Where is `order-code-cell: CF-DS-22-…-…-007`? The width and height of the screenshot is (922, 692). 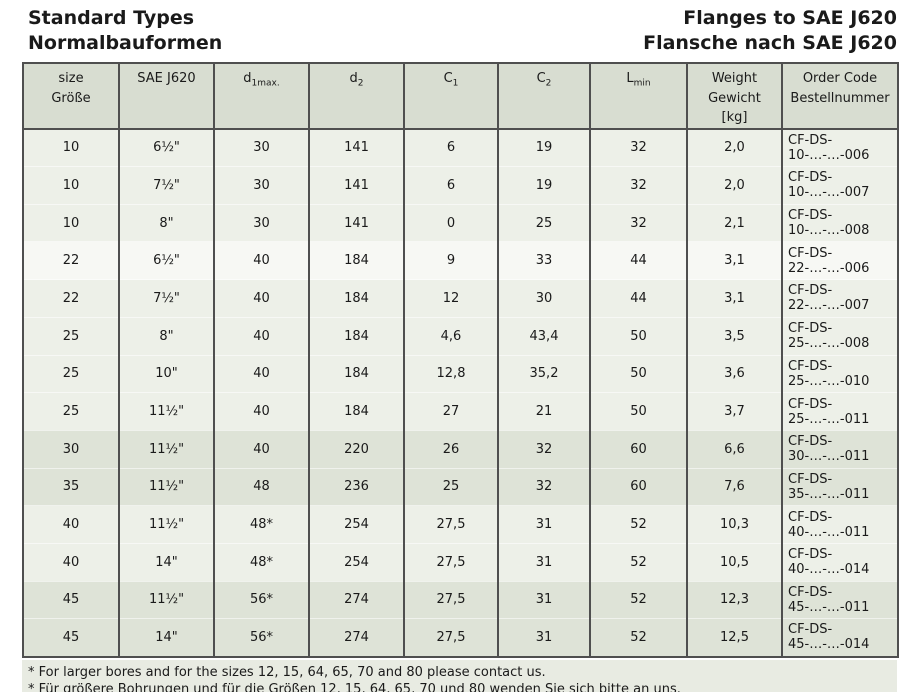
order-code-cell: CF-DS-22-…-…-007 is located at coordinates (839, 298).